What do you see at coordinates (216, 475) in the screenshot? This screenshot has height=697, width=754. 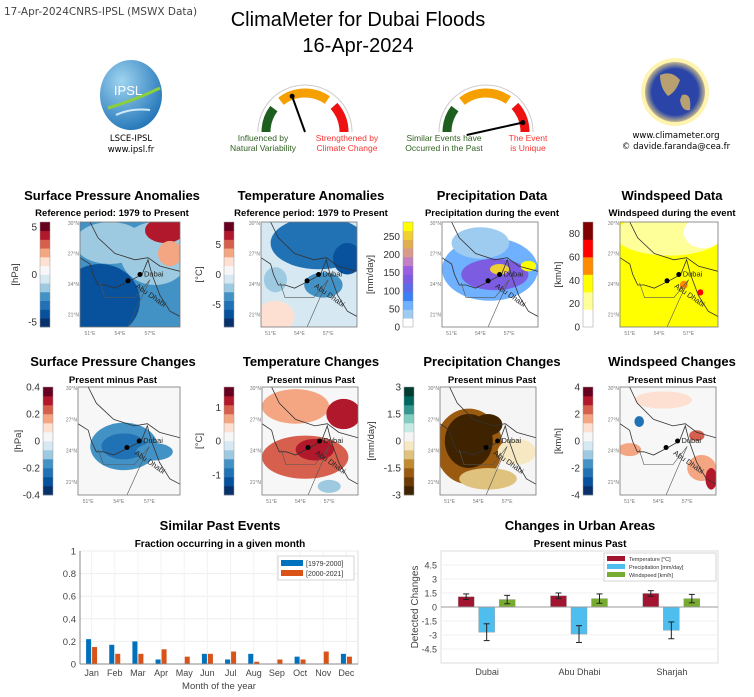 I see `colorbar-tick-label: -1` at bounding box center [216, 475].